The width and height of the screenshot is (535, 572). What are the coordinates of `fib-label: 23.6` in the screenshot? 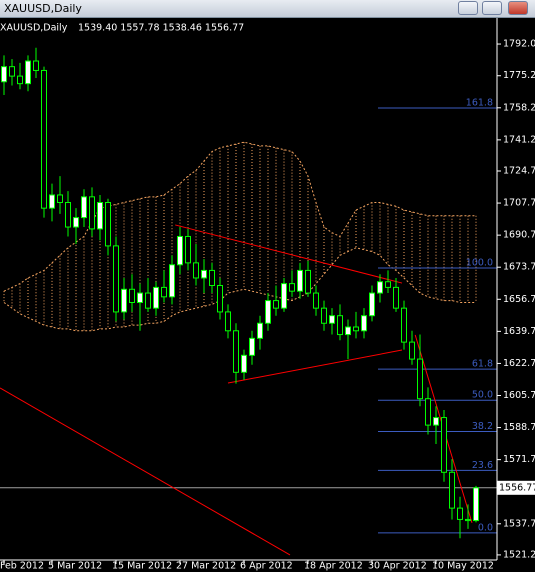 It's located at (482, 465).